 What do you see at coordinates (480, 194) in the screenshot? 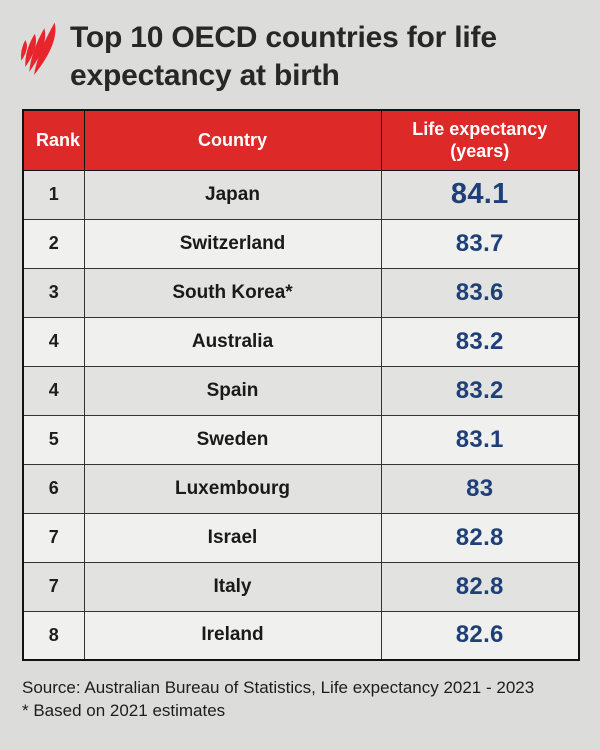
I see `value-cell: 84.1` at bounding box center [480, 194].